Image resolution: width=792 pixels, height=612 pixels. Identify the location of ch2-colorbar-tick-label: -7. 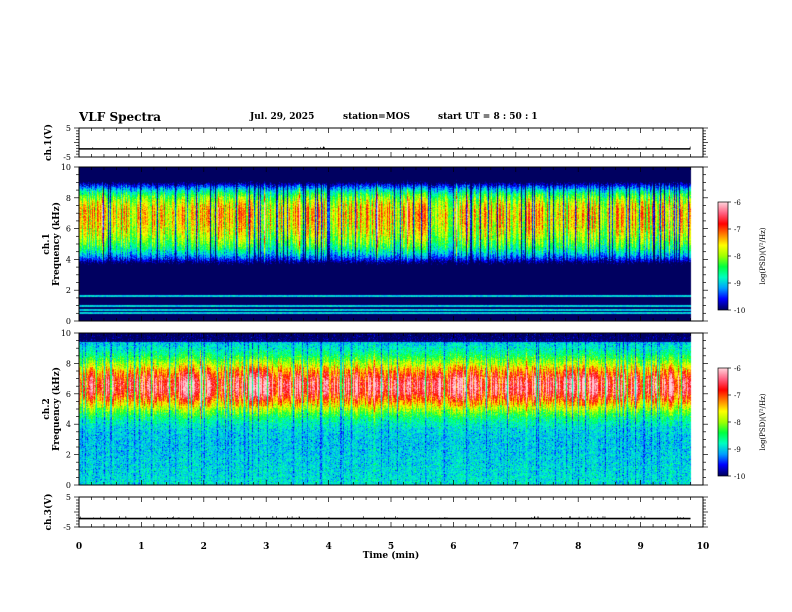
(737, 396).